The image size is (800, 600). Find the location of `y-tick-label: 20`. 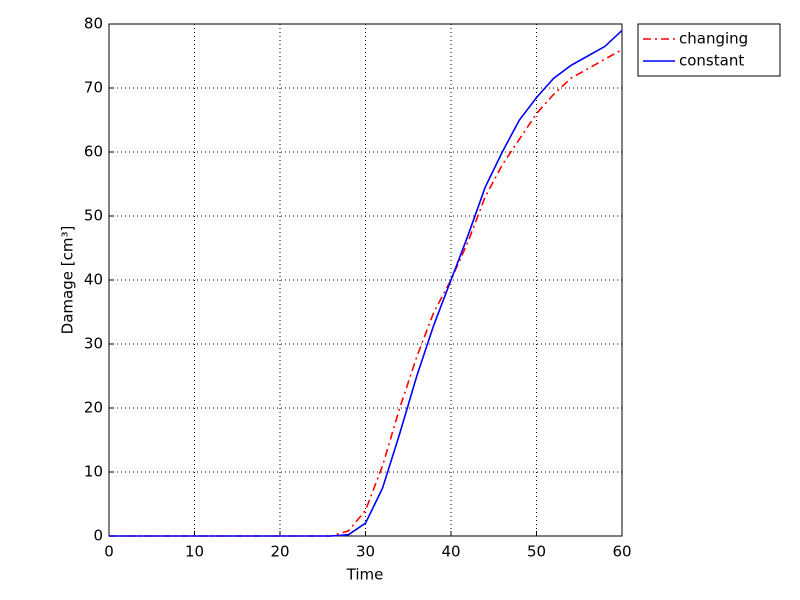

y-tick-label: 20 is located at coordinates (93, 408).